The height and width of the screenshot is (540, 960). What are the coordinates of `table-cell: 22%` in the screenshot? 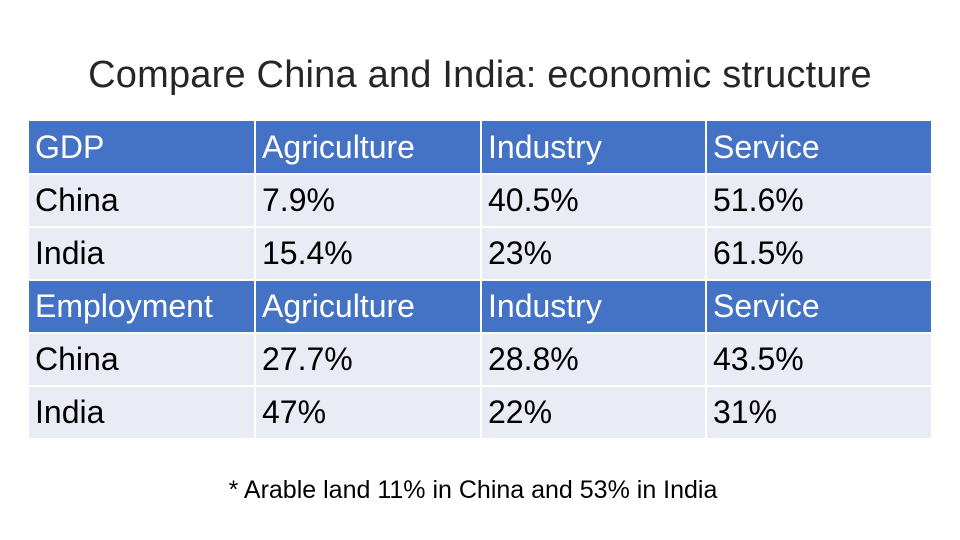 It's located at (593, 413).